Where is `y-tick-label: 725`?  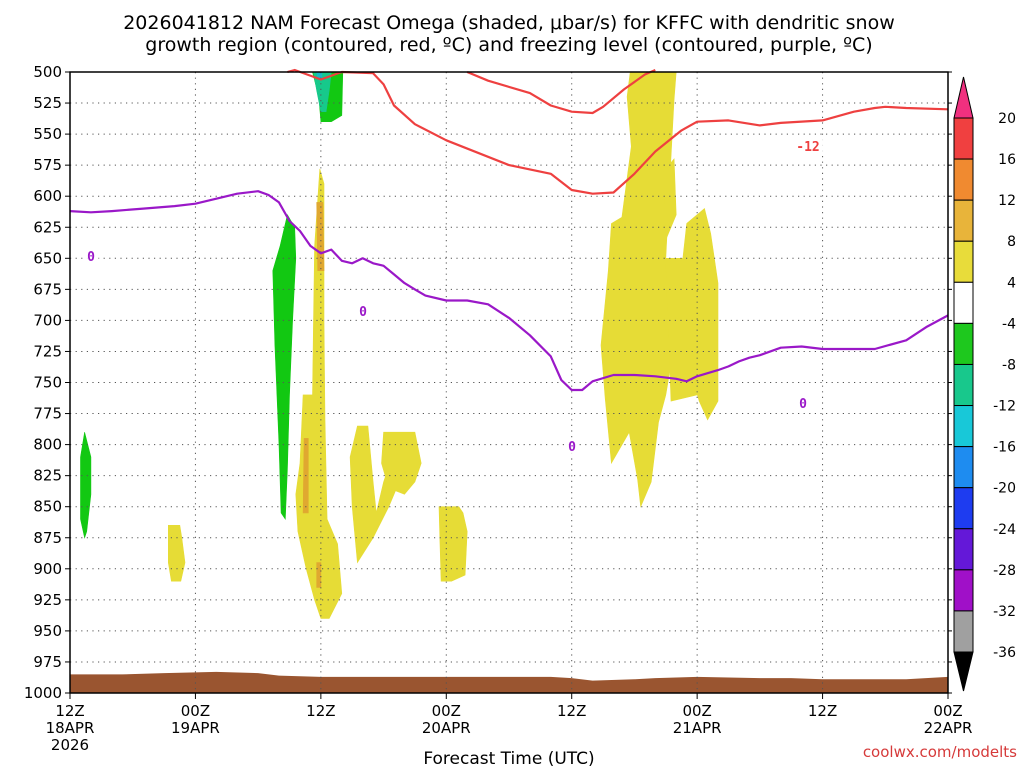
y-tick-label: 725 is located at coordinates (47, 351).